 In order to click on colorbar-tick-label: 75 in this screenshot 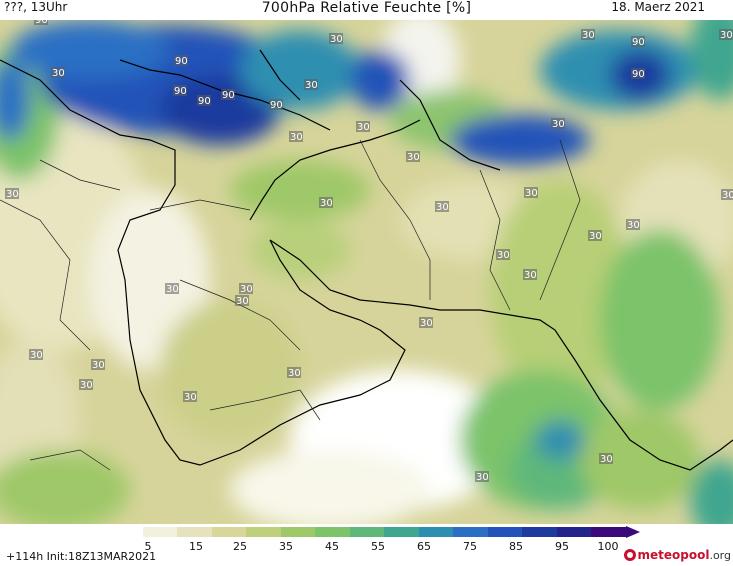, I will do `click(470, 546)`.